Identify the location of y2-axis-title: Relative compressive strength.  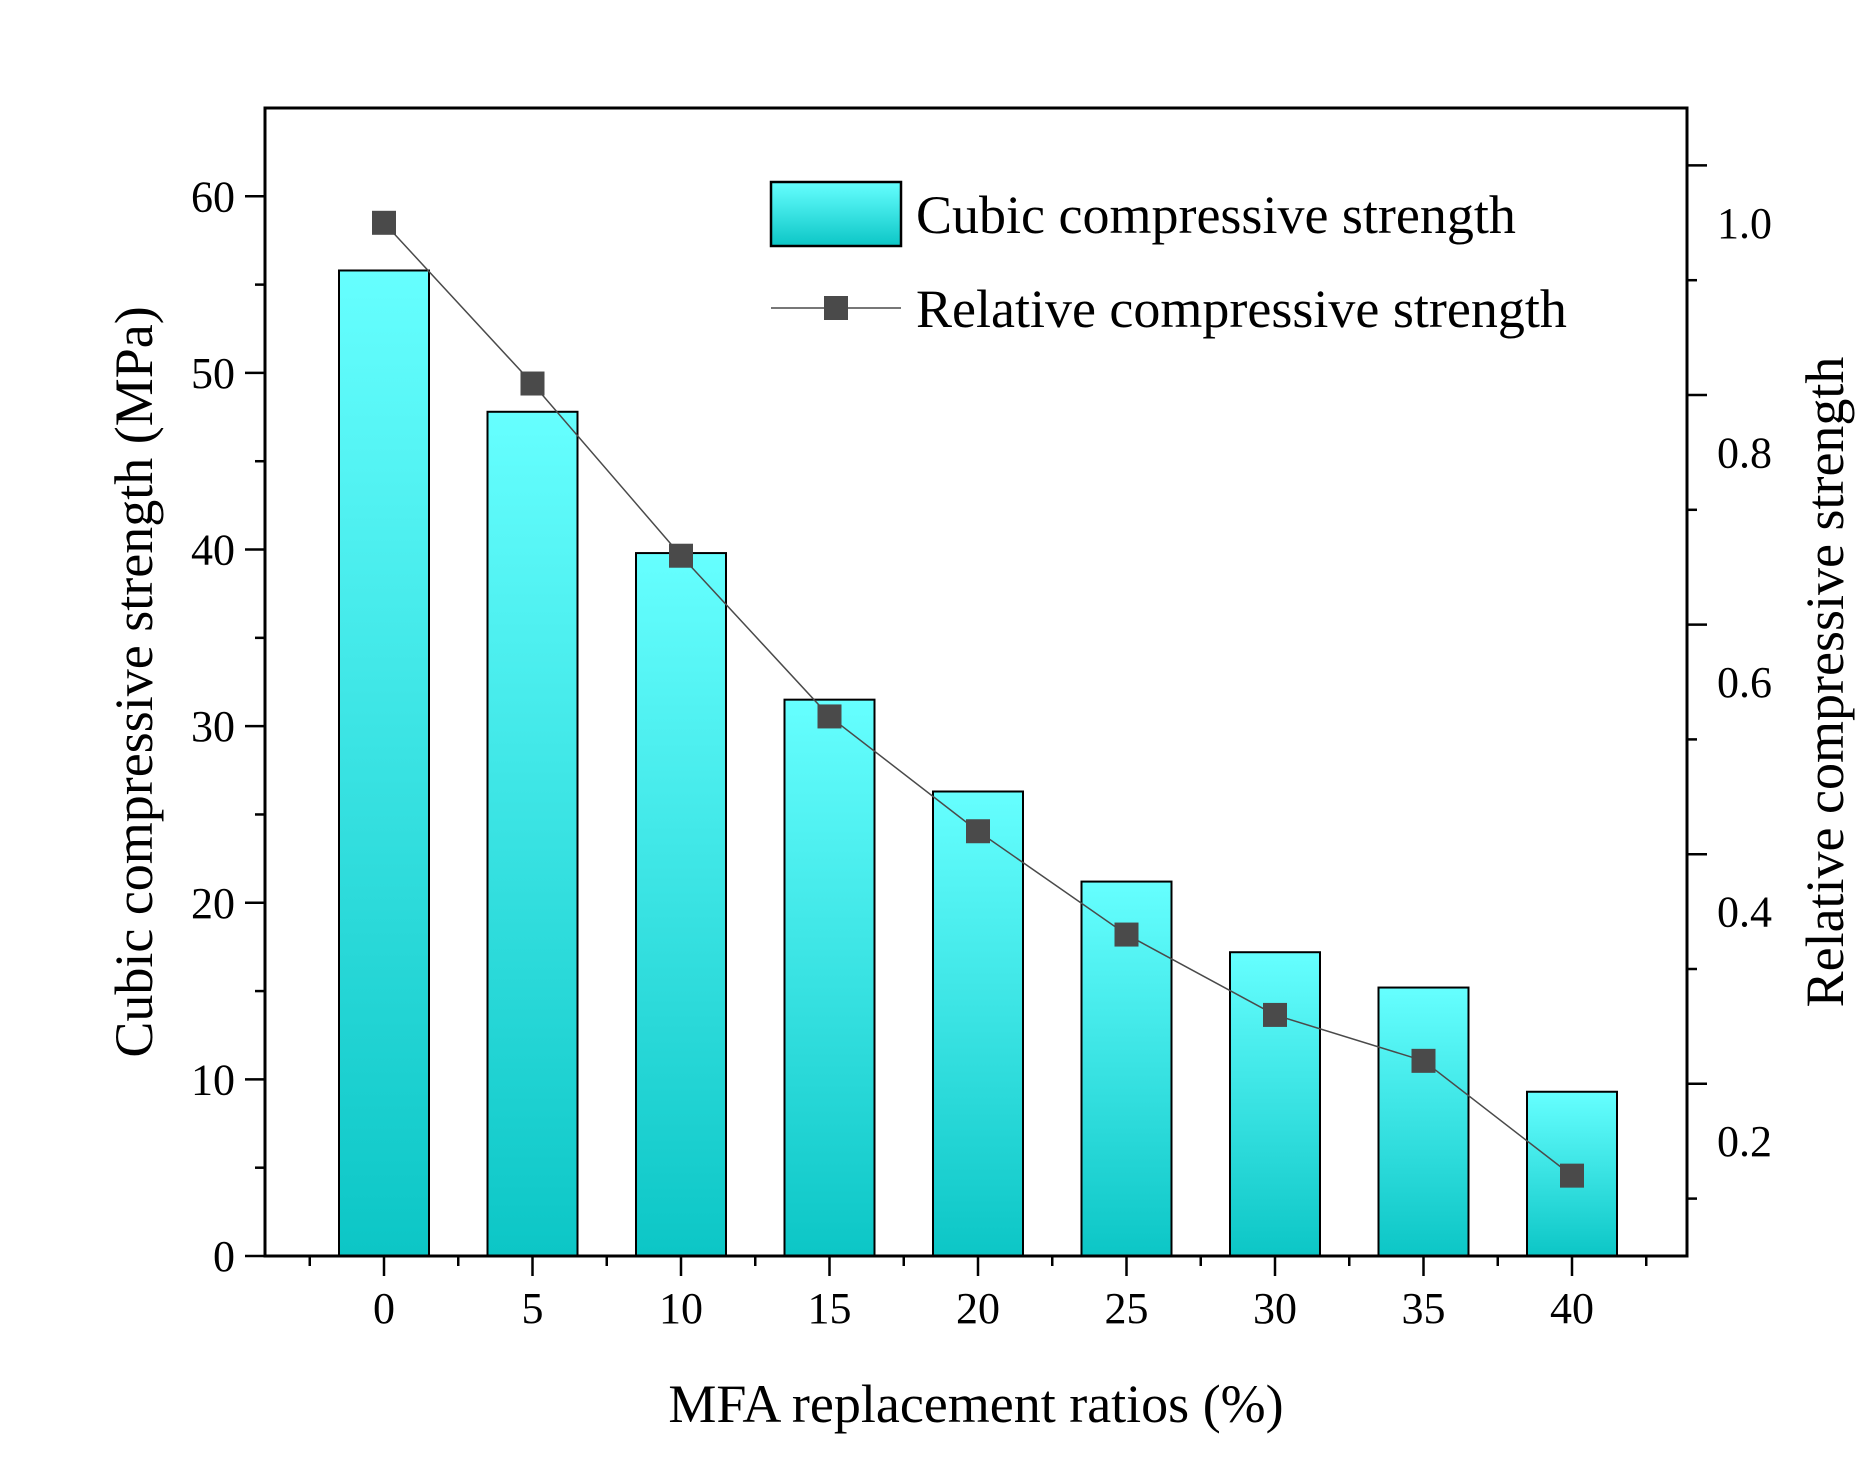
(1825, 682).